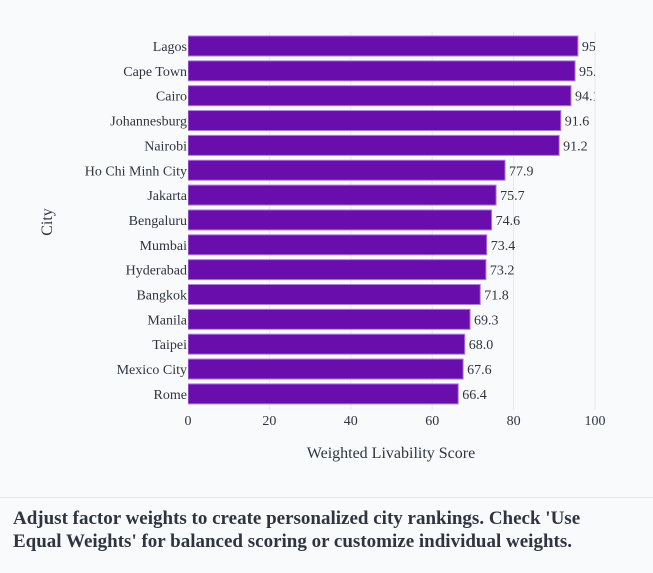 This screenshot has width=653, height=573. Describe the element at coordinates (167, 196) in the screenshot. I see `y-tick-label: Jakarta` at that location.